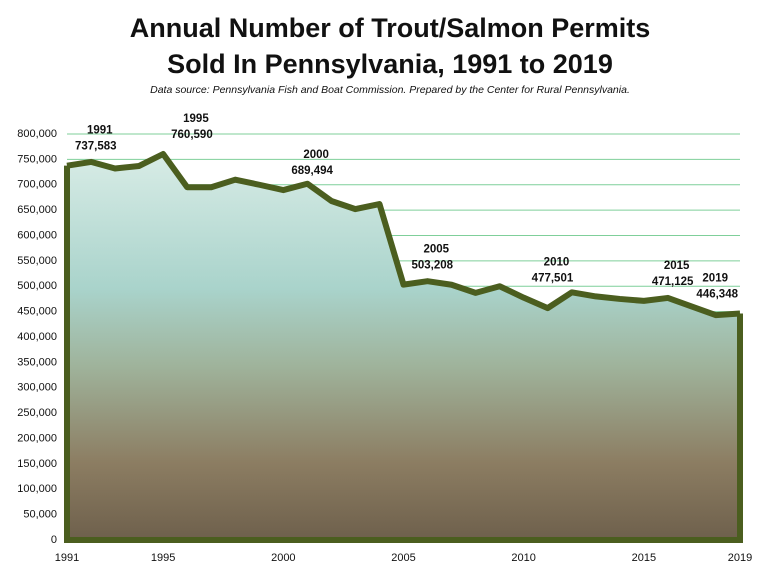 Image resolution: width=774 pixels, height=580 pixels. Describe the element at coordinates (40, 515) in the screenshot. I see `y-tick-label: 50,000` at that location.